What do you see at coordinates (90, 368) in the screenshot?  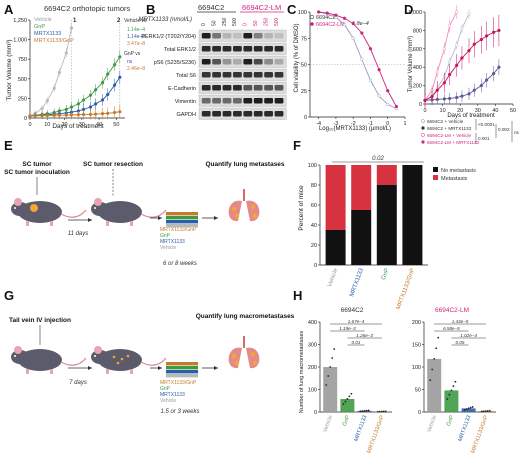 I see `g-arrow-1-head` at bounding box center [90, 368].